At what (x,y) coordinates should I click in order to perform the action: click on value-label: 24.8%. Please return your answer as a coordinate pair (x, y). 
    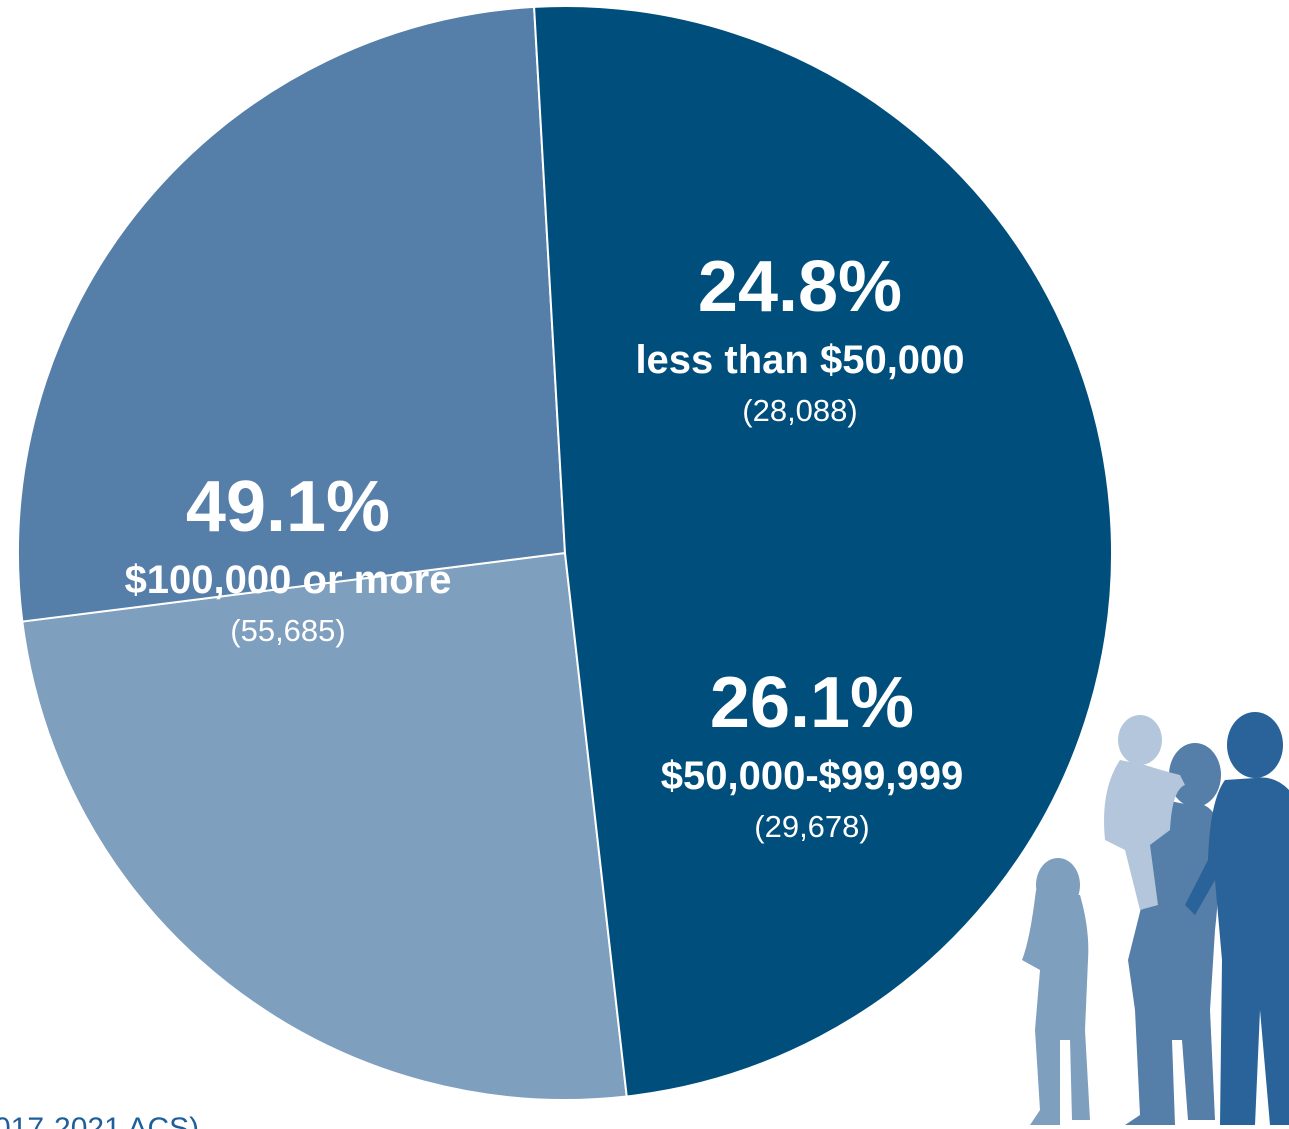
    Looking at the image, I should click on (800, 287).